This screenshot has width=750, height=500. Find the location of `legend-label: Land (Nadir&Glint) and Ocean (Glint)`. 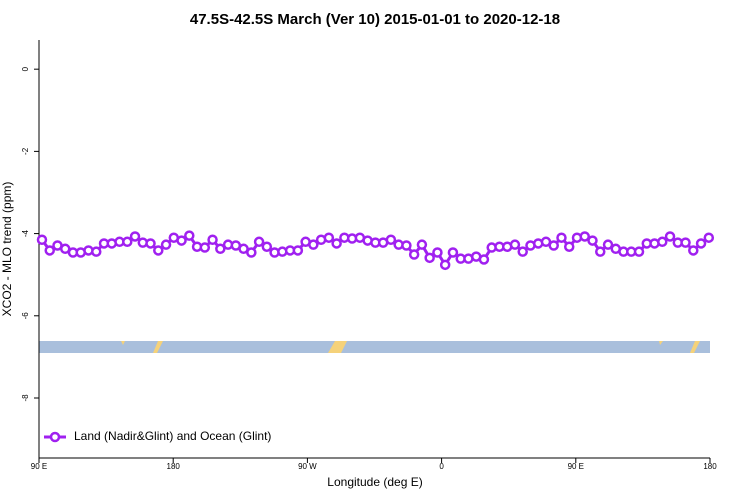

legend-label: Land (Nadir&Glint) and Ocean (Glint) is located at coordinates (172, 436).